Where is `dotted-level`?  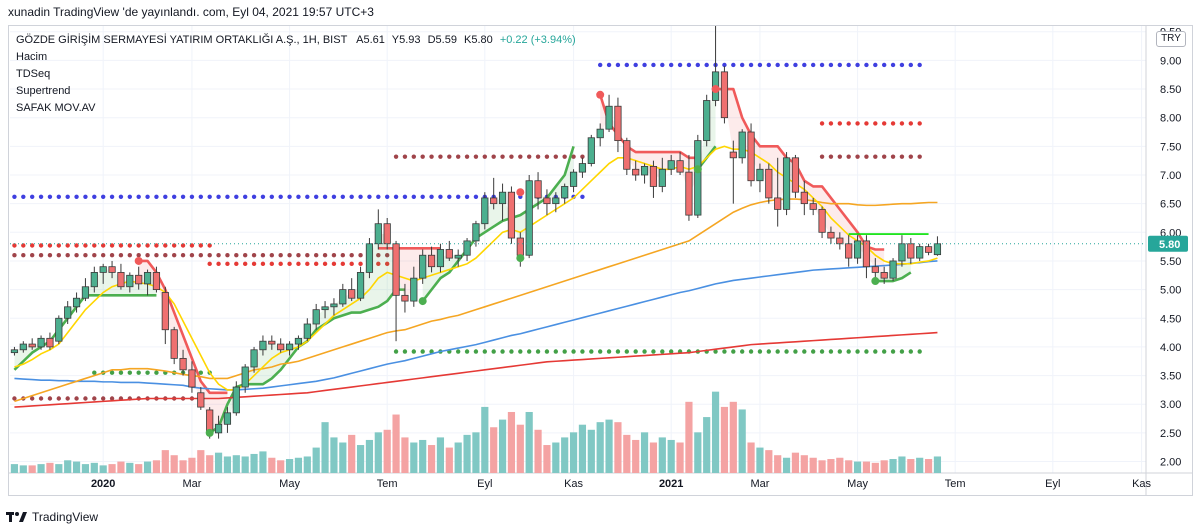 dotted-level is located at coordinates (103, 398).